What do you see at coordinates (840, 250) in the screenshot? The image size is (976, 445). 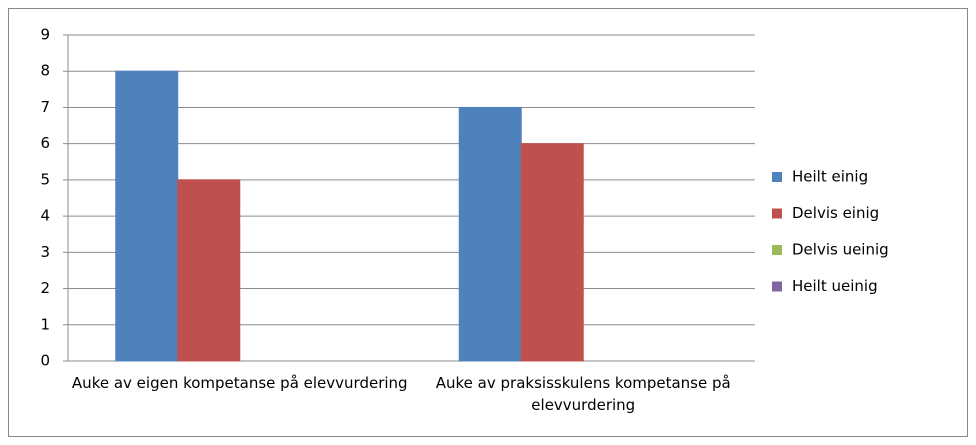 I see `legend-label: Delvis ueinig` at bounding box center [840, 250].